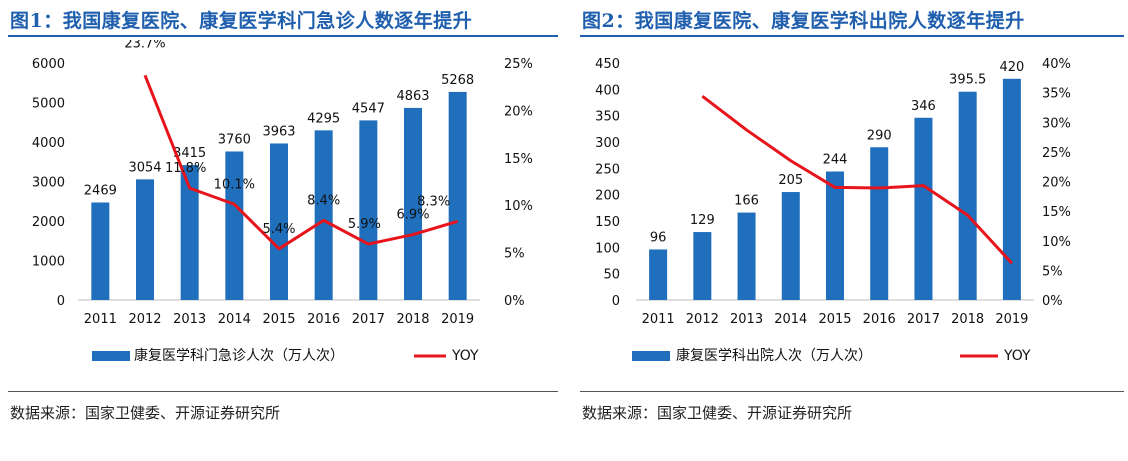  Describe the element at coordinates (1011, 67) in the screenshot. I see `bar-data-label: 420` at that location.